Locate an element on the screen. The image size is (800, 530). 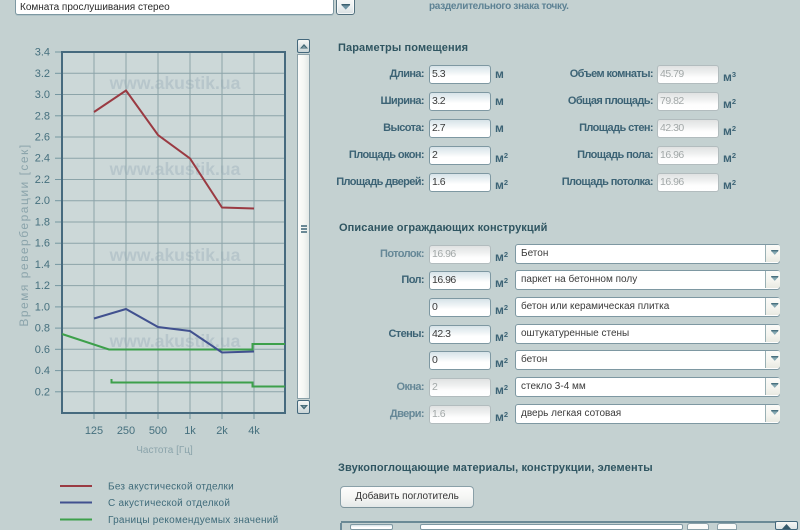
svg-text: 3.0 is located at coordinates (42, 95).